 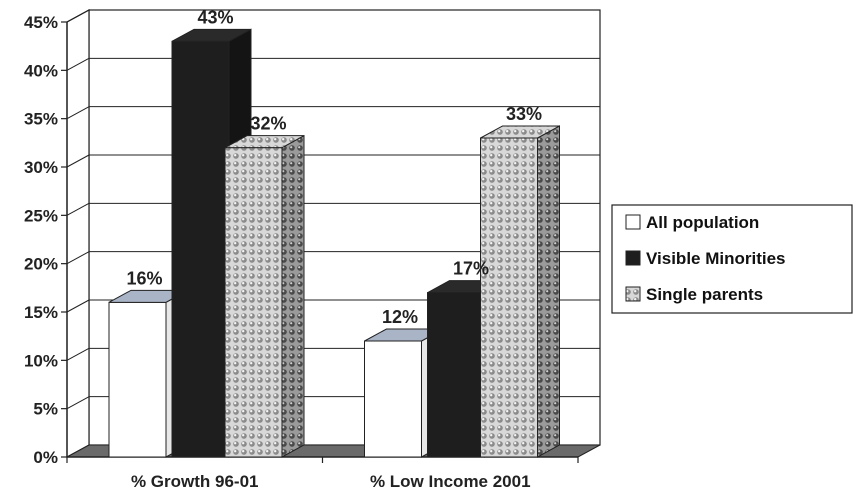 I want to click on y-tick-label: 0%, so click(x=45, y=457).